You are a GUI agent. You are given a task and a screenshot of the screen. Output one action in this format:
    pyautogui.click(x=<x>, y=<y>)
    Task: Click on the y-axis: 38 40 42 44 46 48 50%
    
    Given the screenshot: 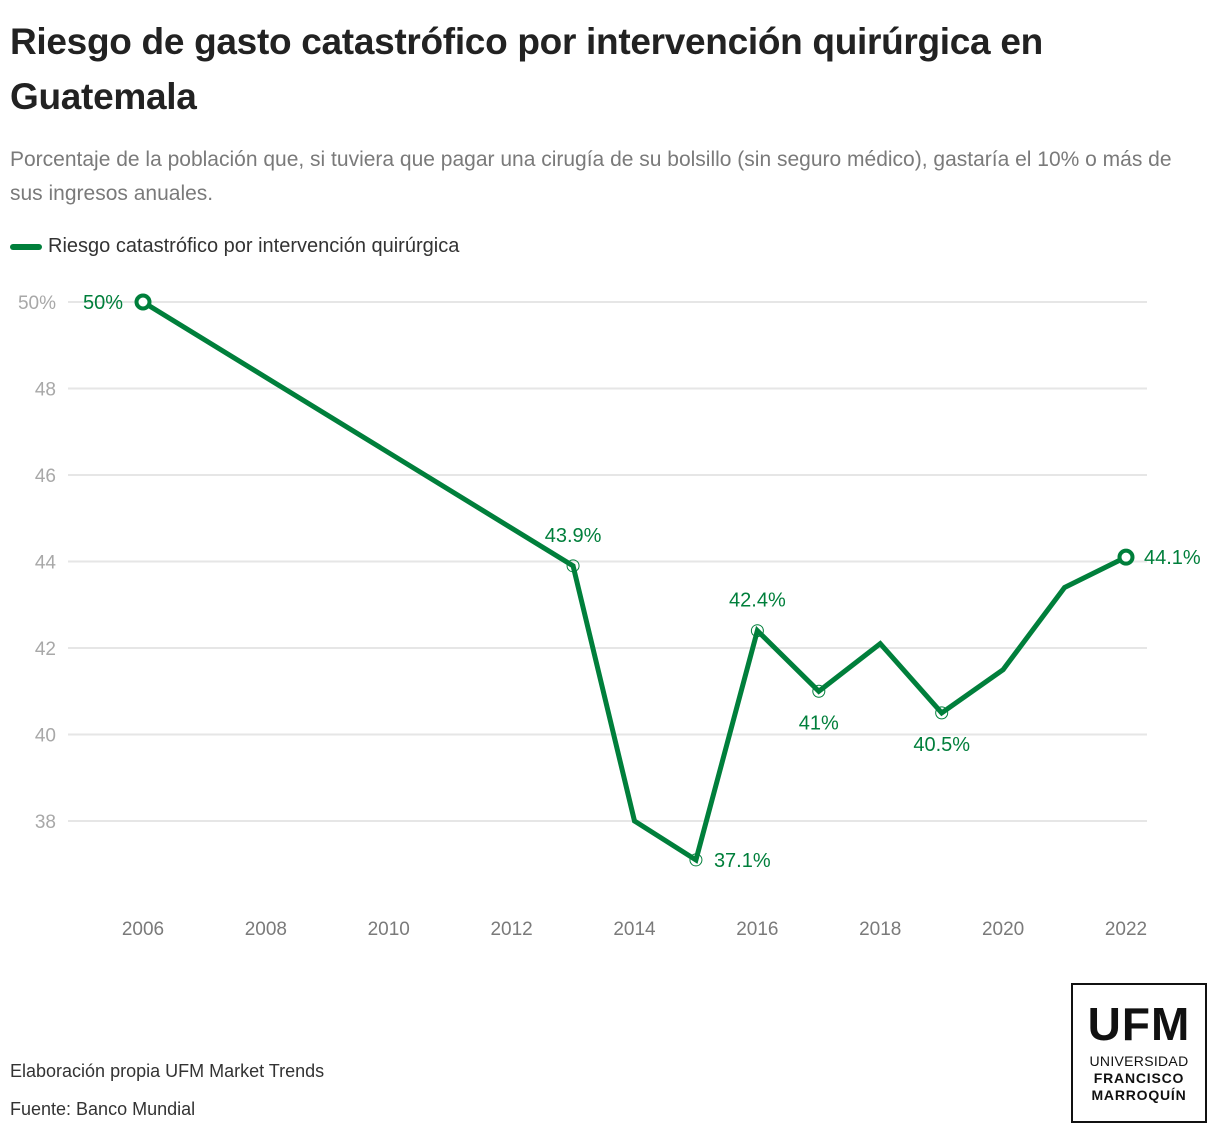 What is the action you would take?
    pyautogui.click(x=37, y=563)
    